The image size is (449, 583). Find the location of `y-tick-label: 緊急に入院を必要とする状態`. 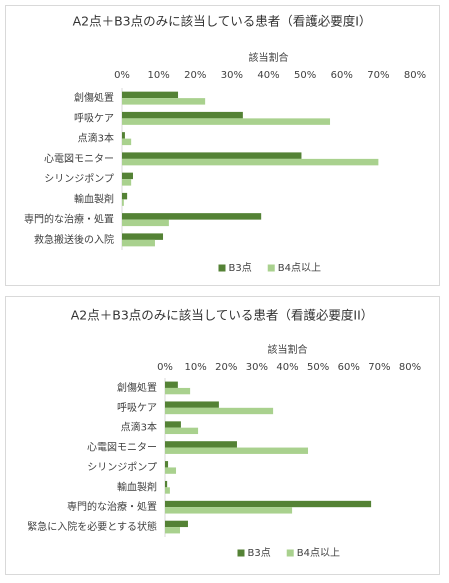

y-tick-label: 緊急に入院を必要とする状態 is located at coordinates (92, 526).